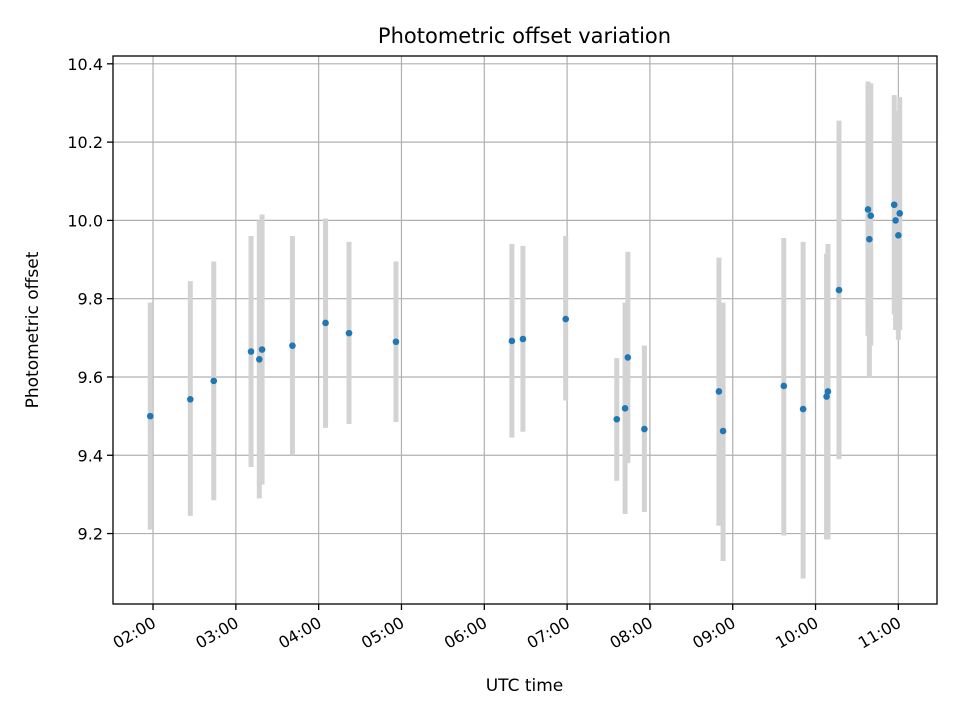 The image size is (960, 720). What do you see at coordinates (525, 686) in the screenshot?
I see `x-axis-label: UTC time` at bounding box center [525, 686].